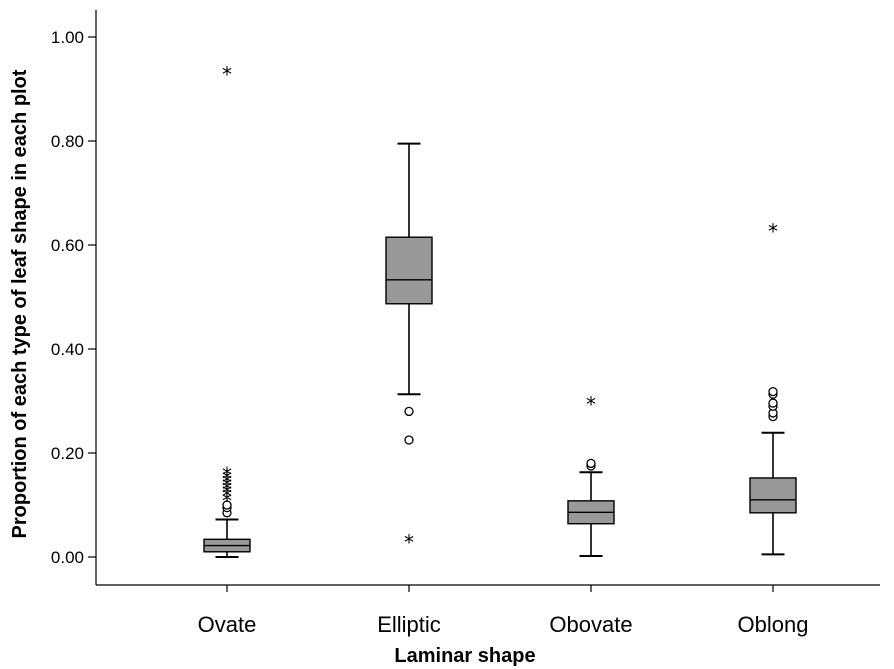 Image resolution: width=894 pixels, height=669 pixels. What do you see at coordinates (464, 656) in the screenshot?
I see `x-axis-title: Laminar shape` at bounding box center [464, 656].